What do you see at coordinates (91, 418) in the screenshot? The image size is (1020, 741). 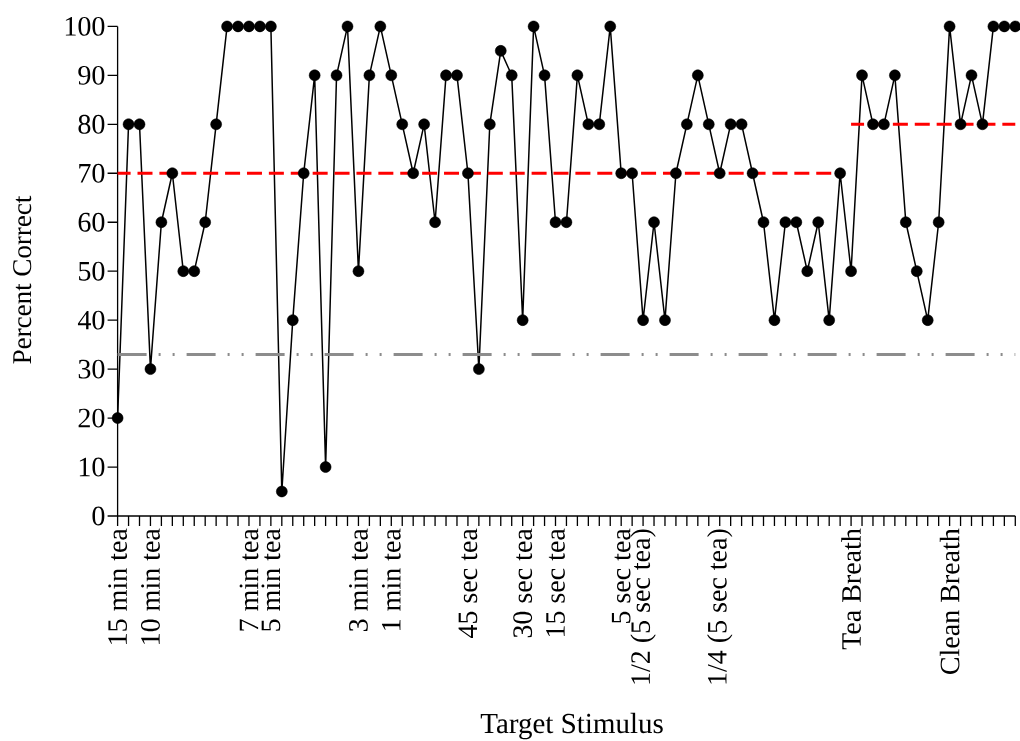 I see `y-tick-label: 20` at bounding box center [91, 418].